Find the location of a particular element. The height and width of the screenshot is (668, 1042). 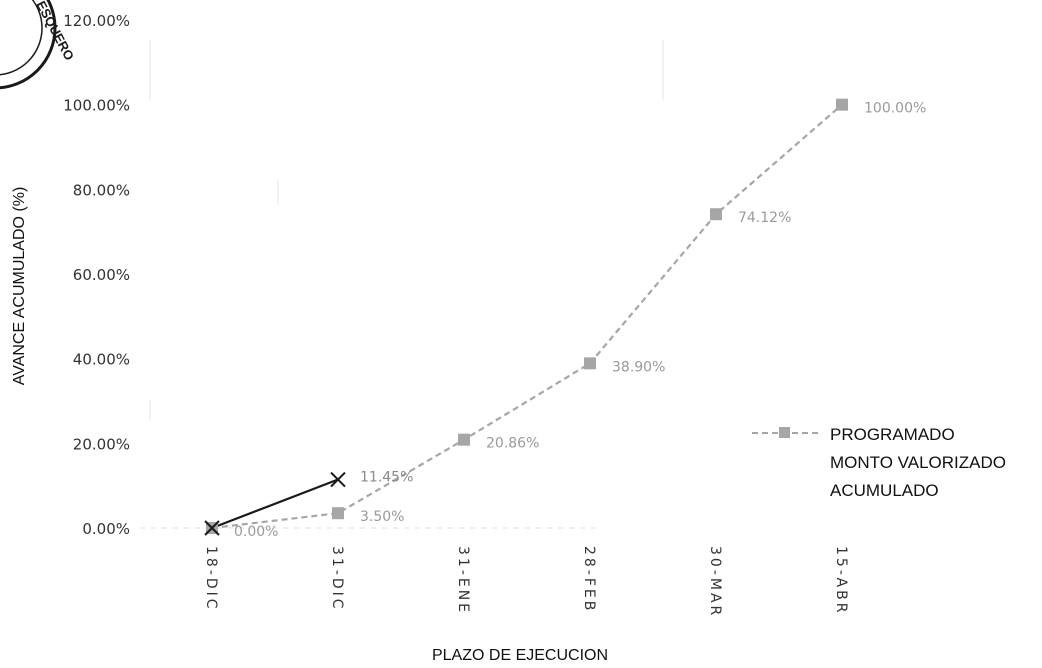

programado-data-label: 38.90% is located at coordinates (638, 367).